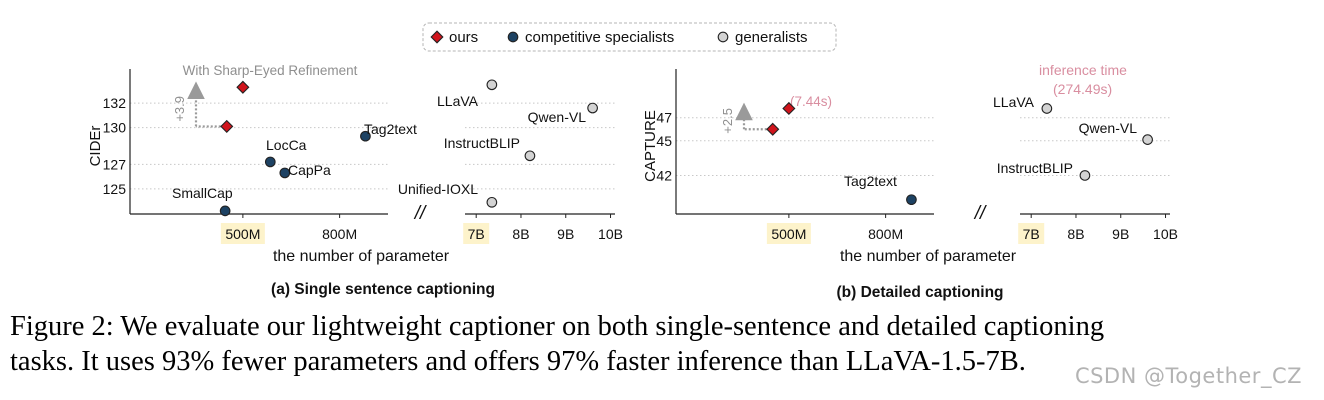 The image size is (1324, 400). Describe the element at coordinates (463, 37) in the screenshot. I see `legend-label-1: ours` at that location.